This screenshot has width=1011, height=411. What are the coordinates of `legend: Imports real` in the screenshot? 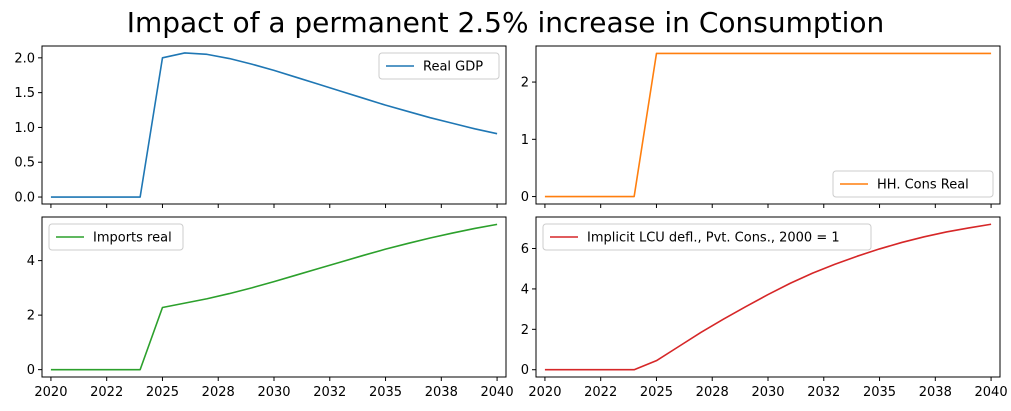 It's located at (116, 237).